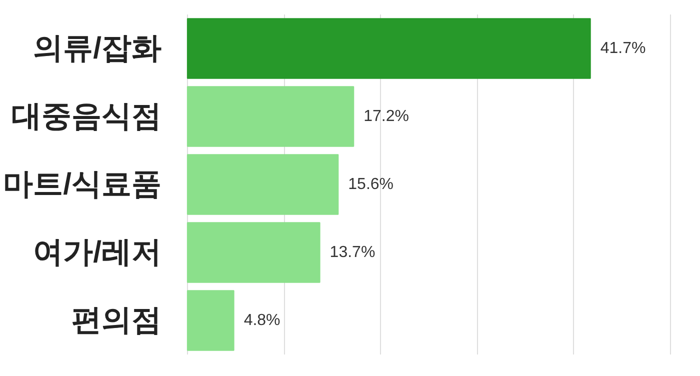 Image resolution: width=700 pixels, height=376 pixels. What do you see at coordinates (371, 184) in the screenshot?
I see `data-label: 15.6%` at bounding box center [371, 184].